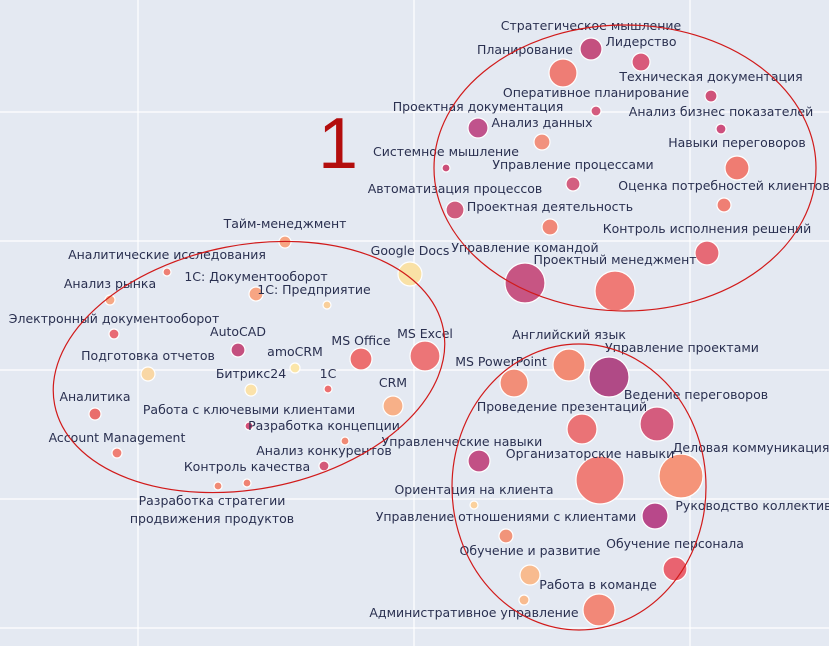 This screenshot has height=646, width=829. Describe the element at coordinates (723, 185) in the screenshot. I see `bubble-label: Оценка потребностей клиентов` at that location.